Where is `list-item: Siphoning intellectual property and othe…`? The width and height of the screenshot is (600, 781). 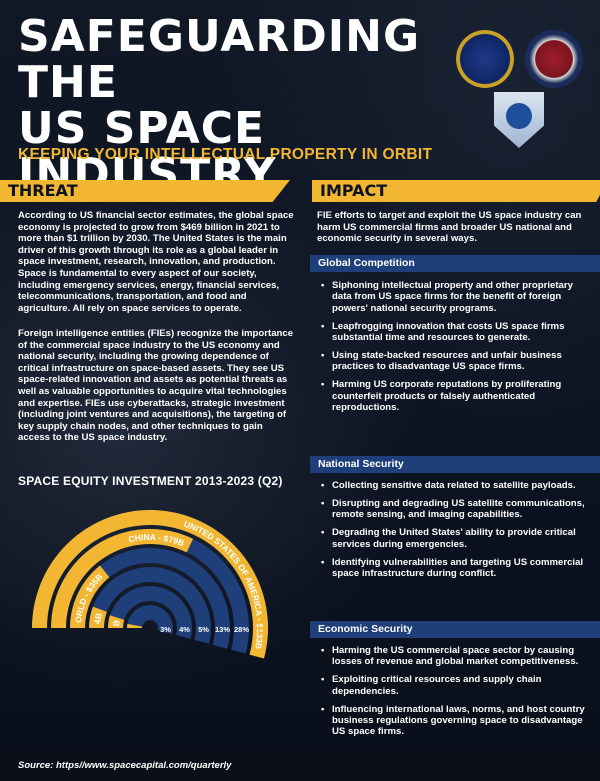 list-item: Siphoning intellectual property and othe… is located at coordinates (455, 297).